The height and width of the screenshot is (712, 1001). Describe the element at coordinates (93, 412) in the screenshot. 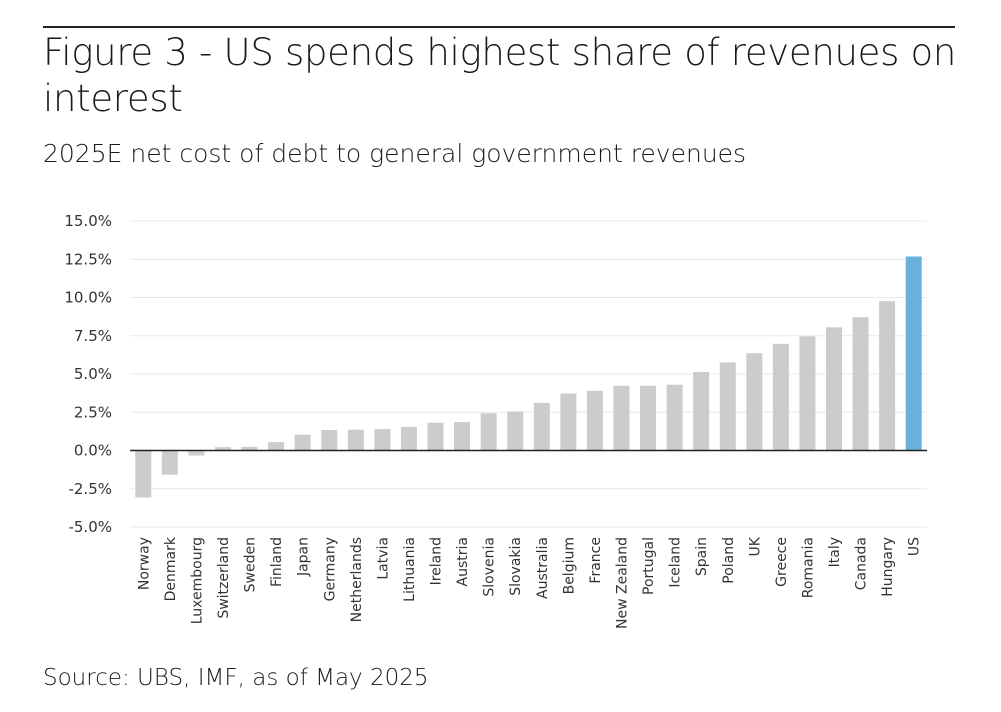

I see `y-tick-label: 2.5%` at that location.